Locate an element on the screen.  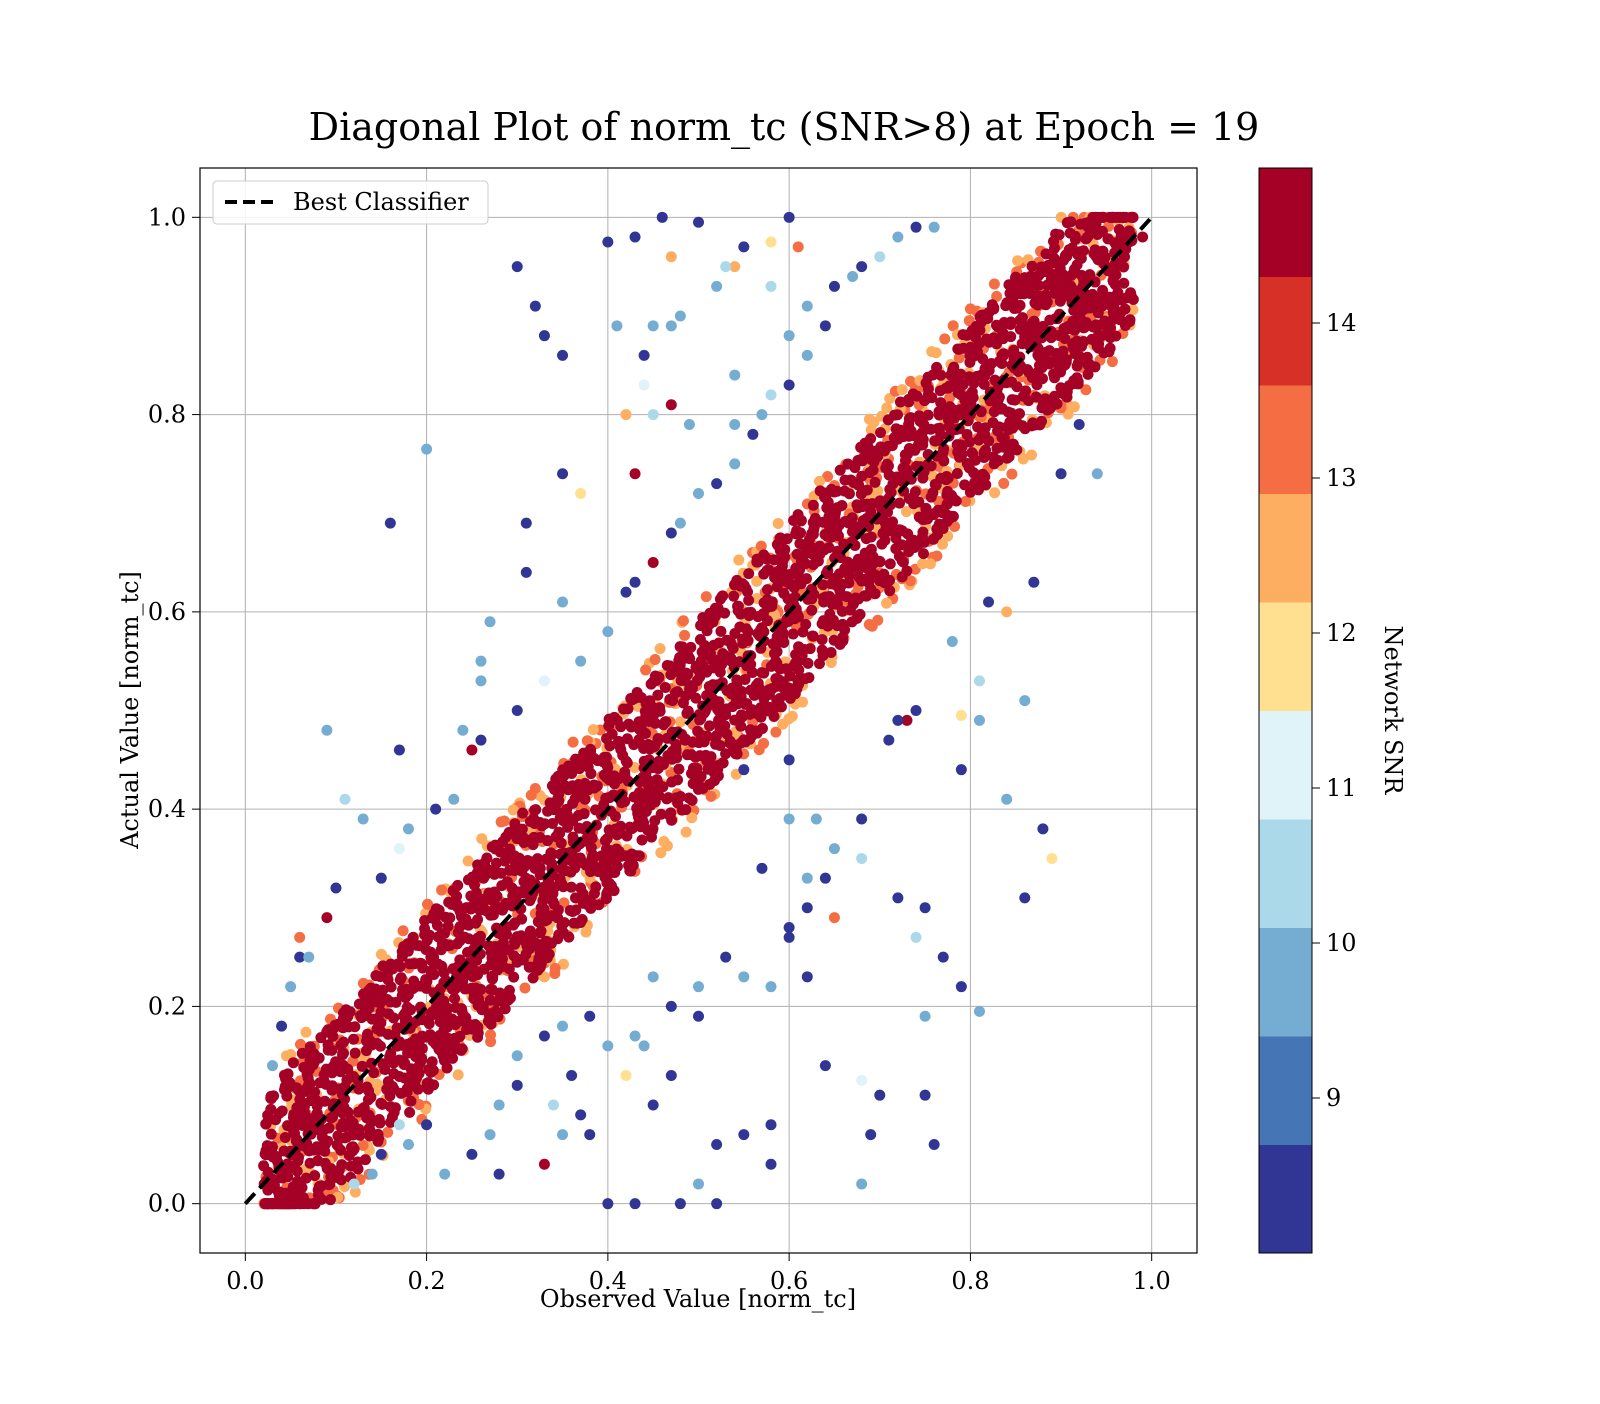
colorbar-band is located at coordinates (1285, 548).